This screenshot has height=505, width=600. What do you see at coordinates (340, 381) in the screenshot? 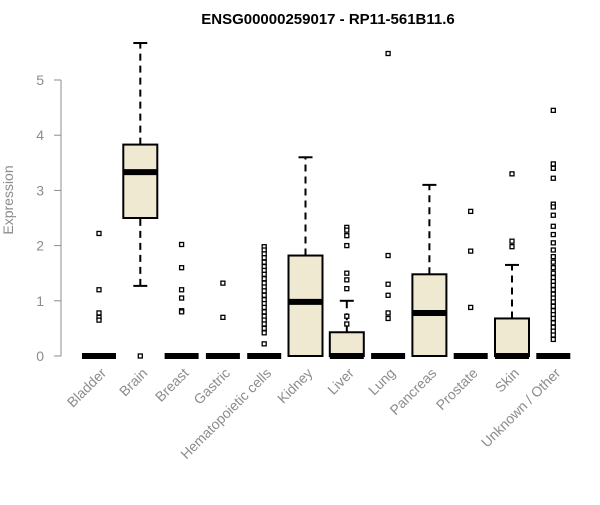
I see `category-label: Liver` at bounding box center [340, 381].